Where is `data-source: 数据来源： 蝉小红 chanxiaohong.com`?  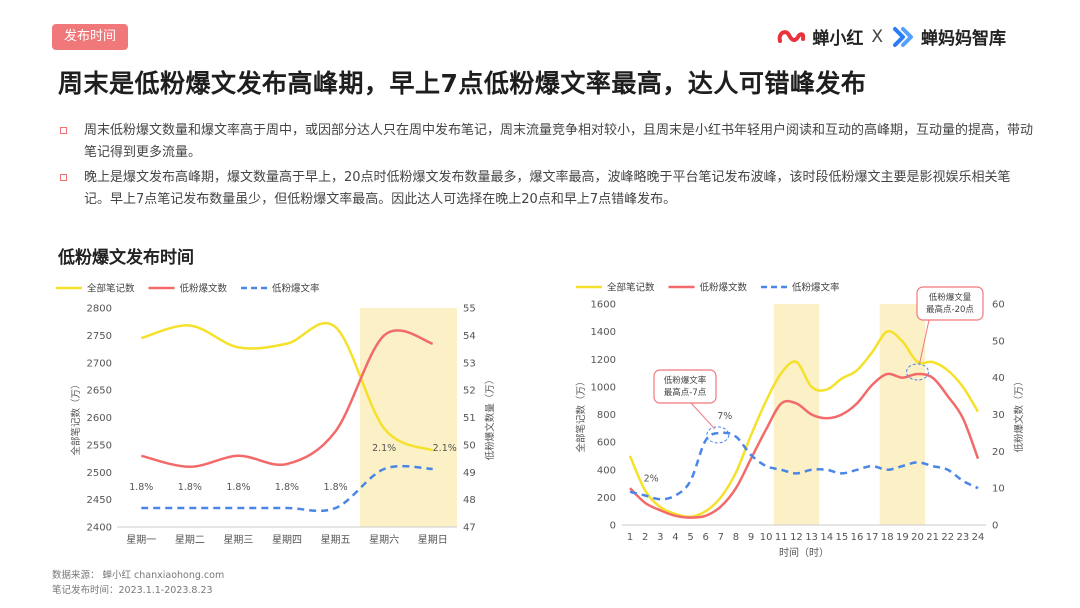 data-source: 数据来源： 蝉小红 chanxiaohong.com is located at coordinates (138, 575).